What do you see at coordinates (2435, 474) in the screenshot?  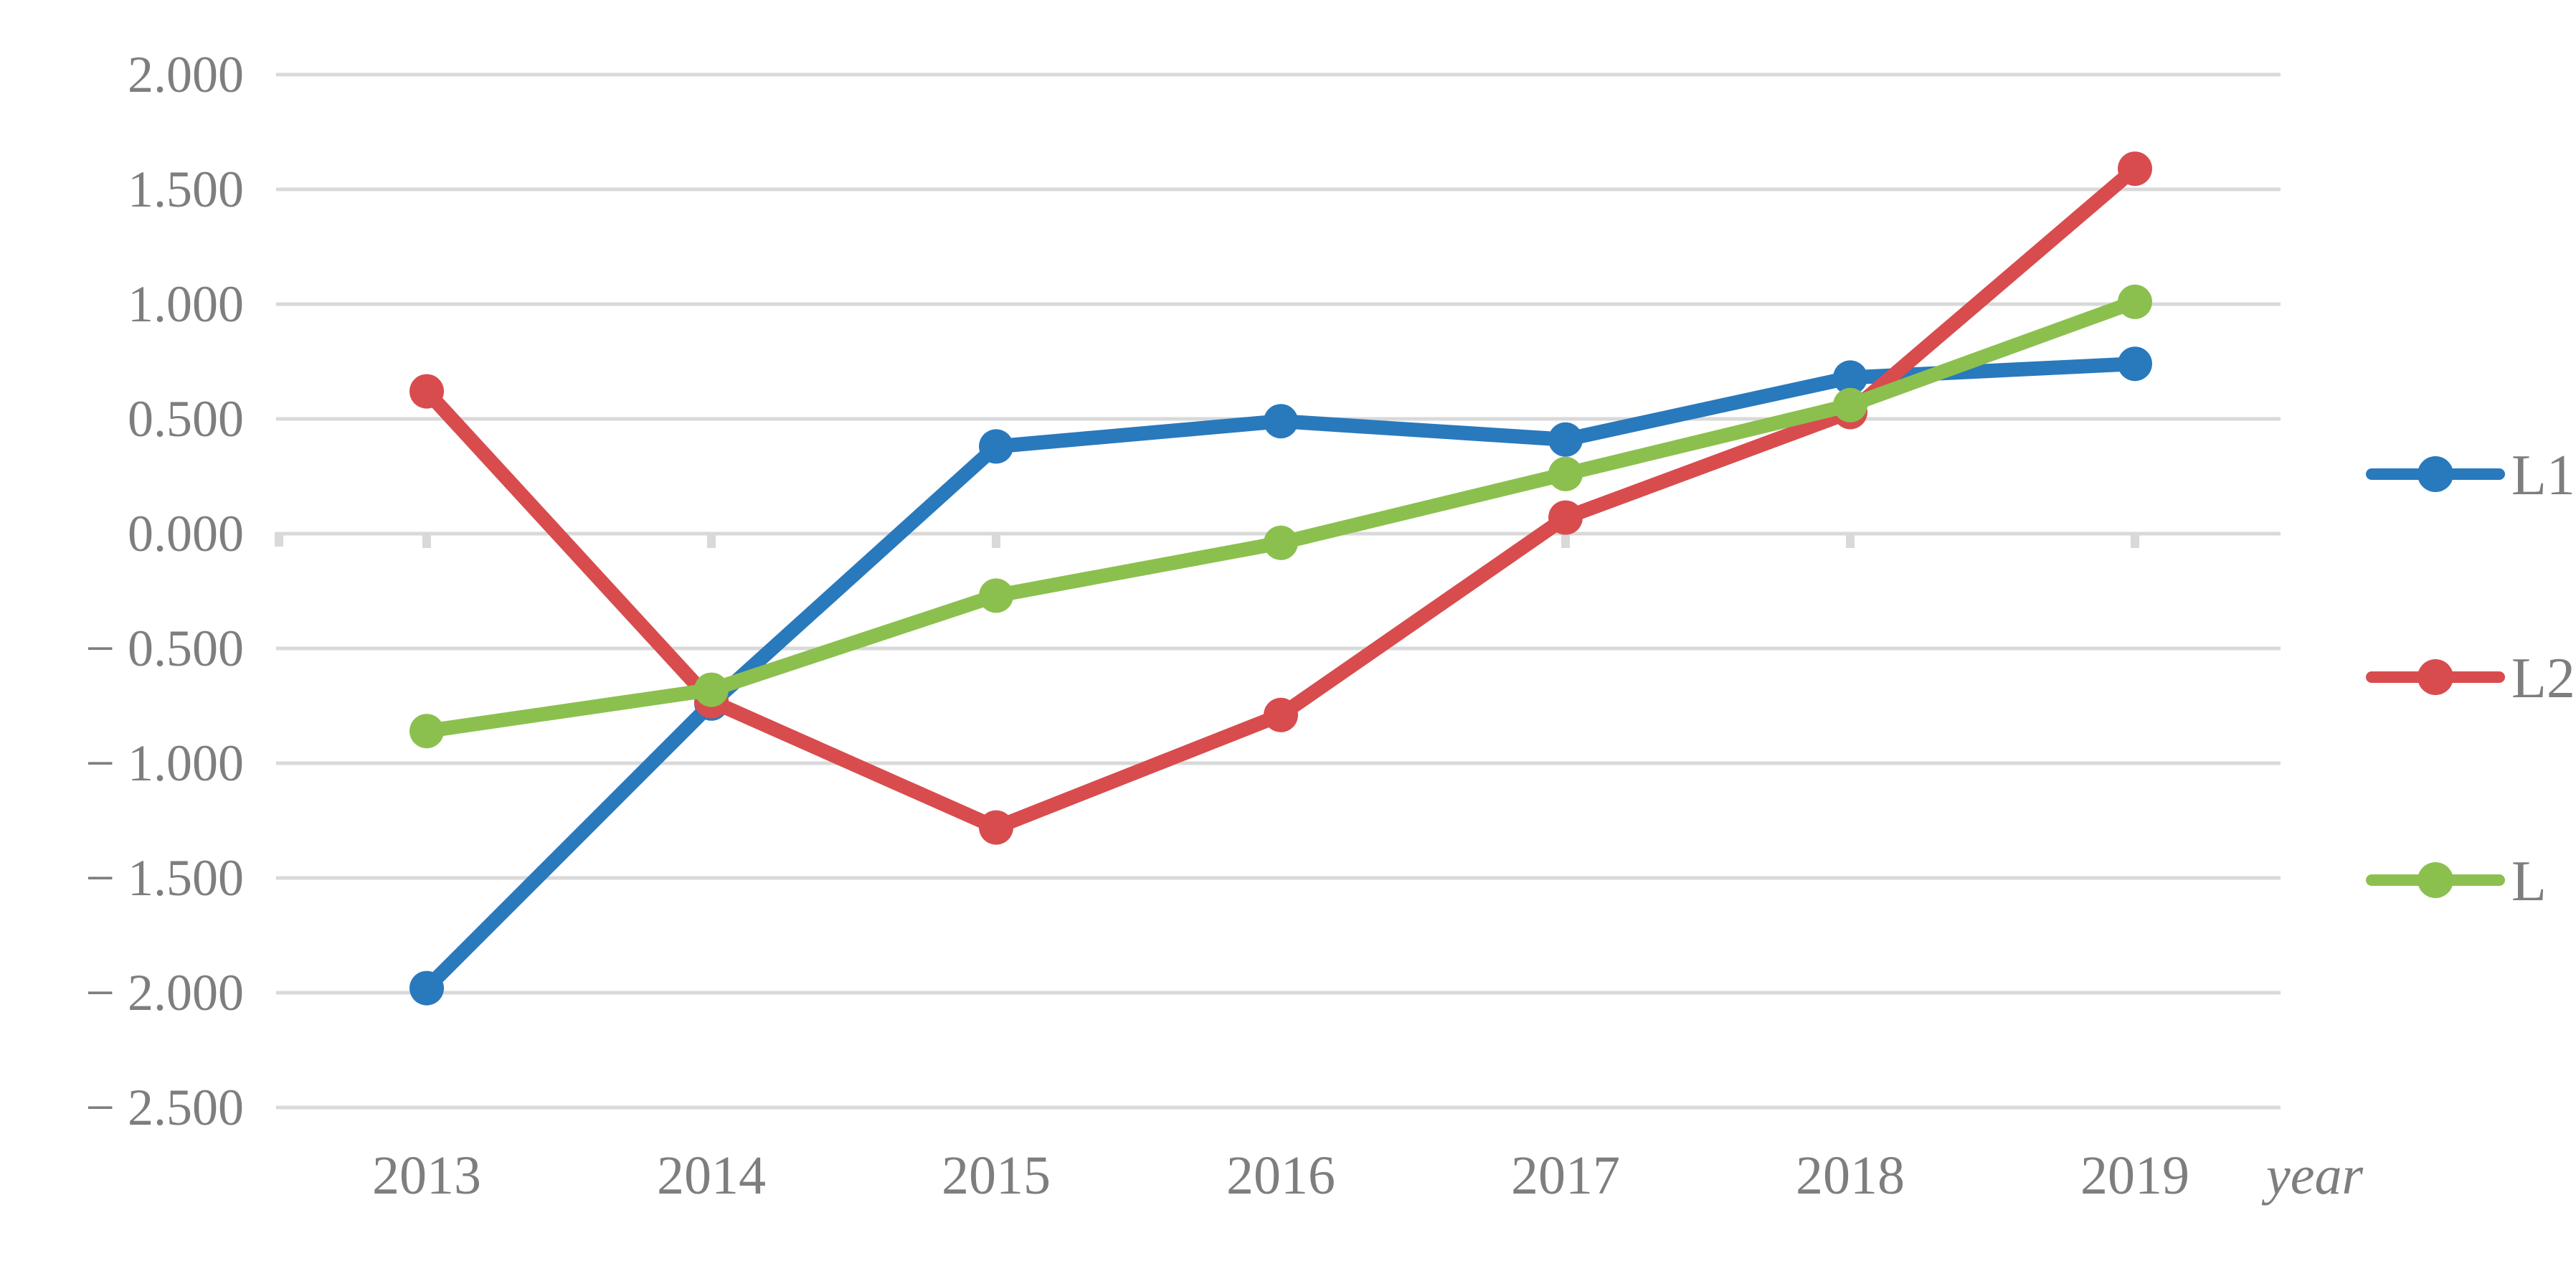 I see `legend-marker-dot-L1` at bounding box center [2435, 474].